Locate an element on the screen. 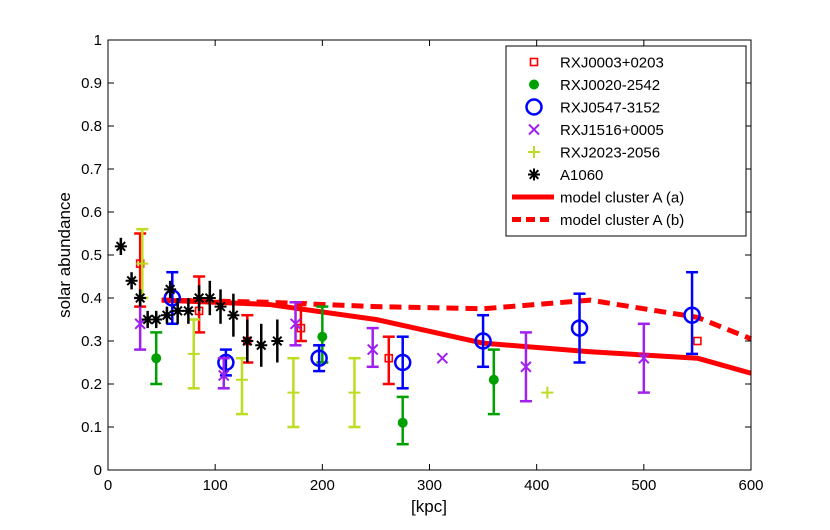  y-tick-label: 0.2 is located at coordinates (91, 384).